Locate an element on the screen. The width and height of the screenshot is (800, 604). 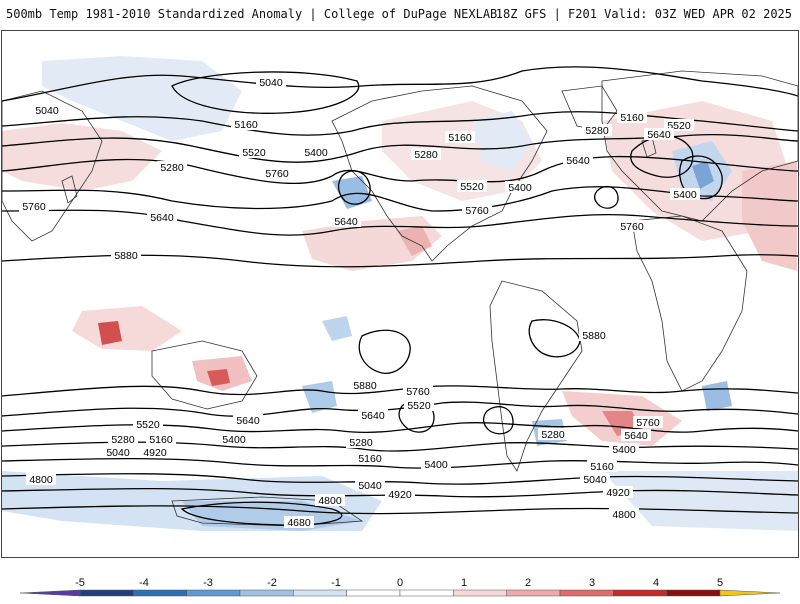
colorbar-tick-label: -4 is located at coordinates (144, 583).